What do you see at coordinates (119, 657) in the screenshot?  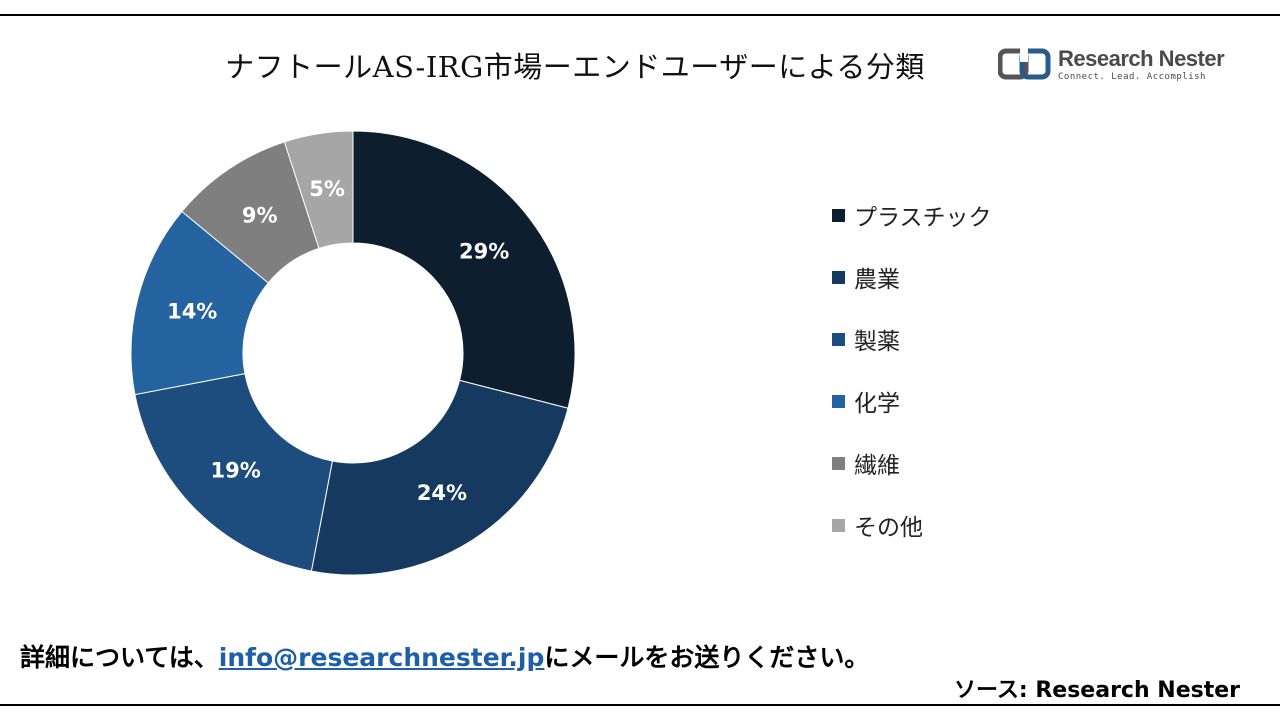 I see `footer-prefix: 詳細については、` at bounding box center [119, 657].